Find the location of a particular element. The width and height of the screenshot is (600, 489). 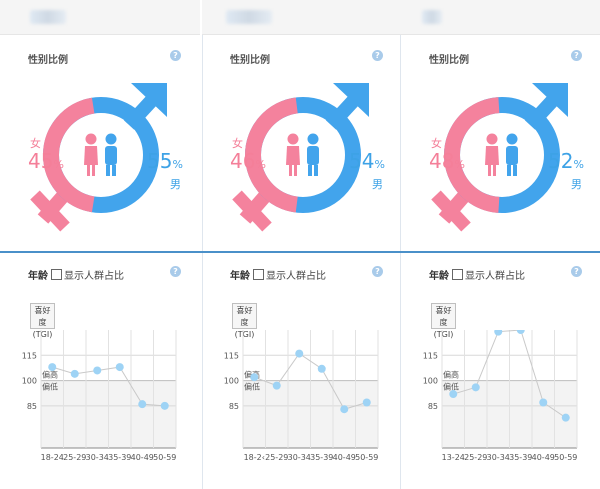

x-tick-label: 18-24 is located at coordinates (52, 457).